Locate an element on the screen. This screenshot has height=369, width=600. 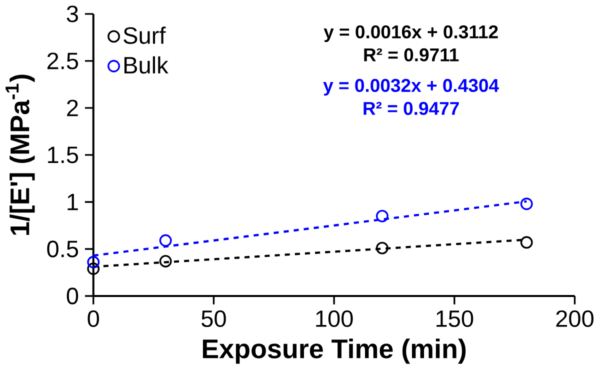
x-axis-title: Exposure Time (min) is located at coordinates (334, 351).